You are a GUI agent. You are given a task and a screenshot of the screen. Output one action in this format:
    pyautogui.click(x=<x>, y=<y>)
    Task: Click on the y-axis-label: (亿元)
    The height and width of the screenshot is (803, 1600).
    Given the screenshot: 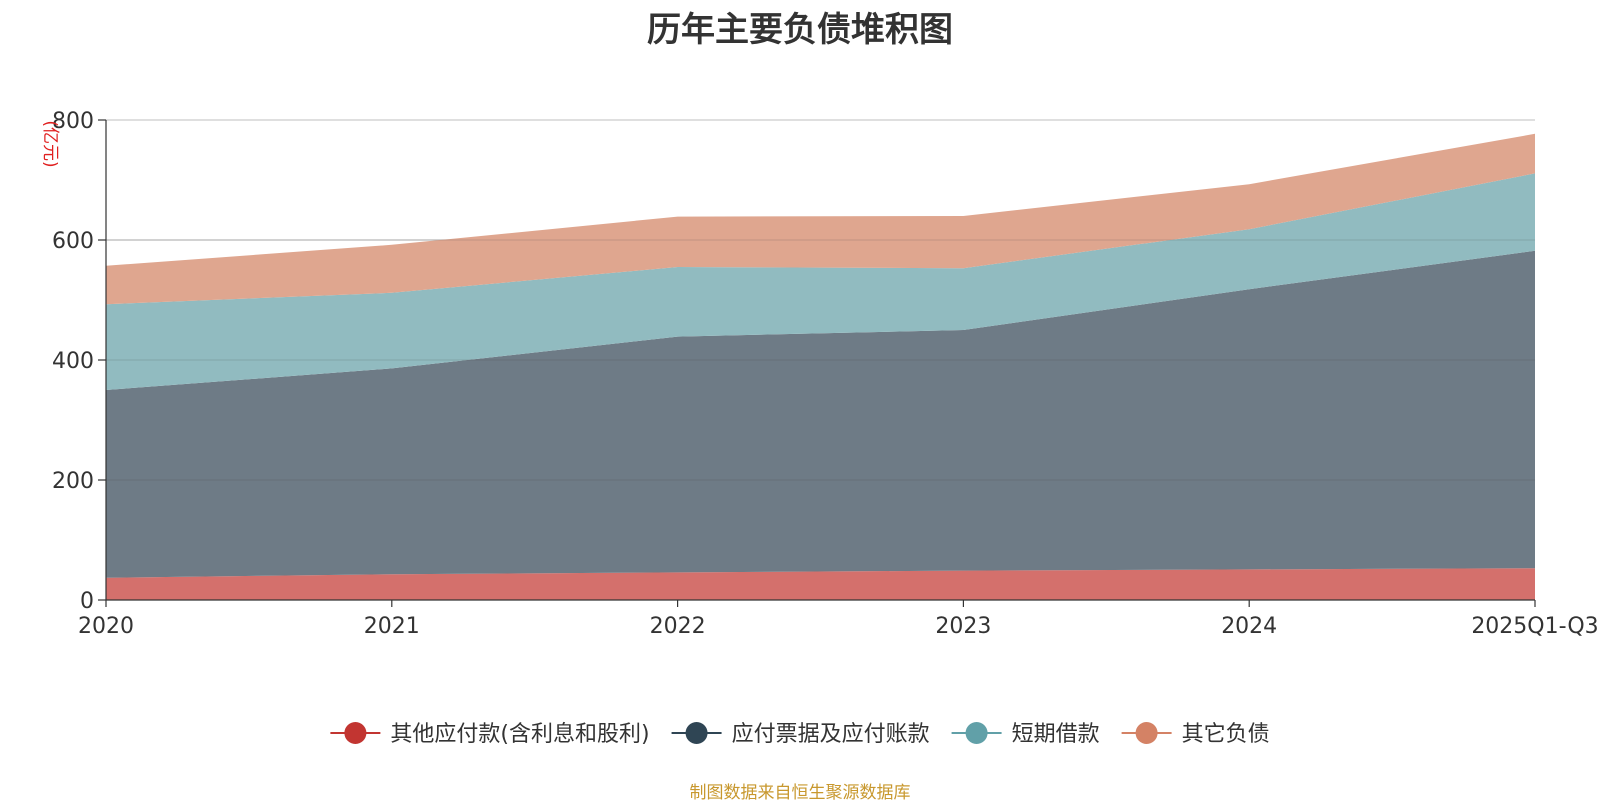 What is the action you would take?
    pyautogui.click(x=50, y=143)
    